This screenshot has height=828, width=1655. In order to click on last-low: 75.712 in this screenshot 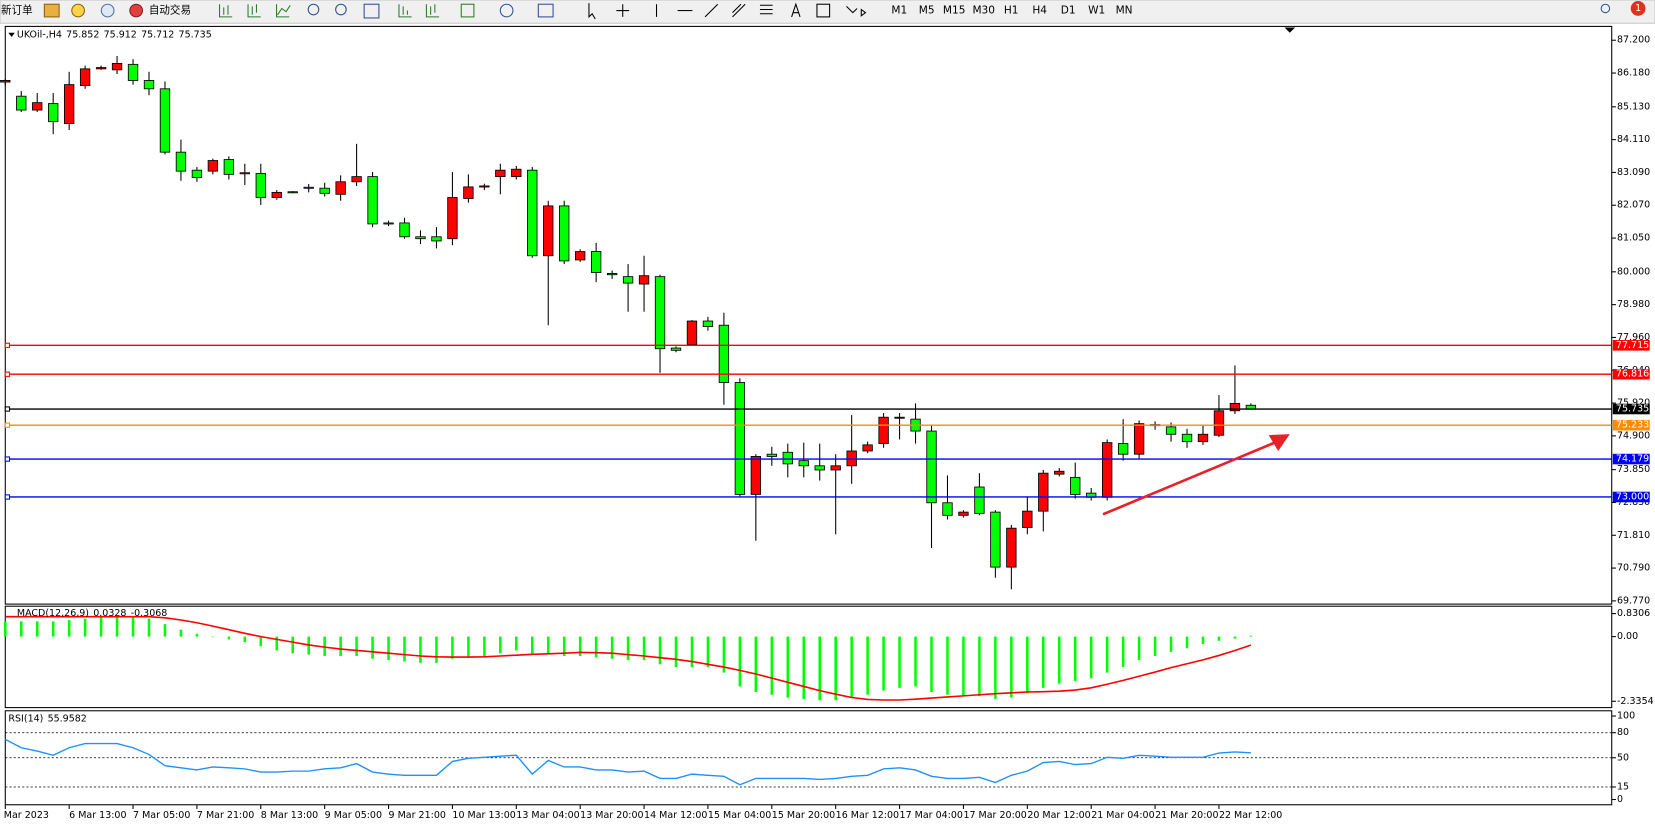, I will do `click(157, 34)`.